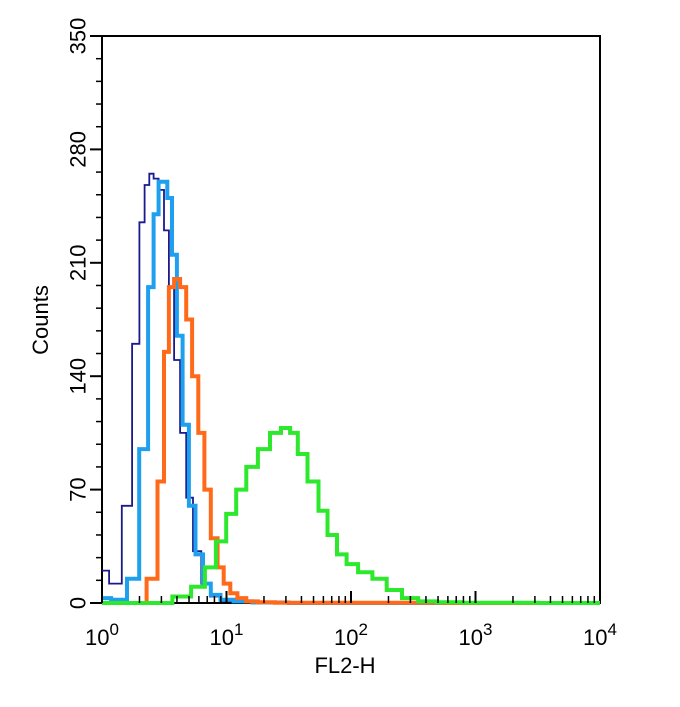 This screenshot has width=680, height=707. I want to click on y-tick-label: 350, so click(78, 36).